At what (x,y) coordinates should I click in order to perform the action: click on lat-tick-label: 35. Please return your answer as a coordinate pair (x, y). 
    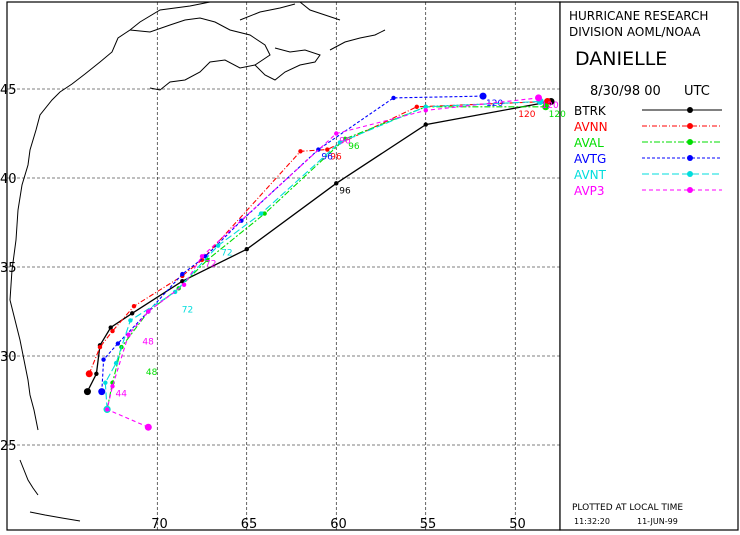
    Looking at the image, I should click on (8, 268).